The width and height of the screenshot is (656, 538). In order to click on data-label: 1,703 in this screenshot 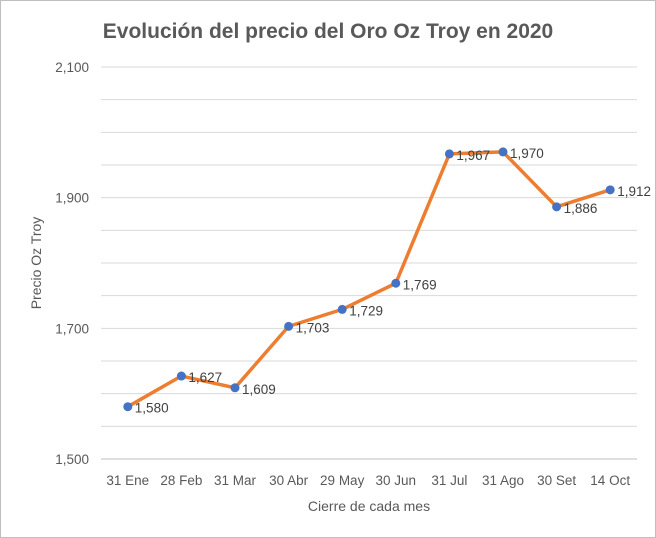, I will do `click(313, 327)`.